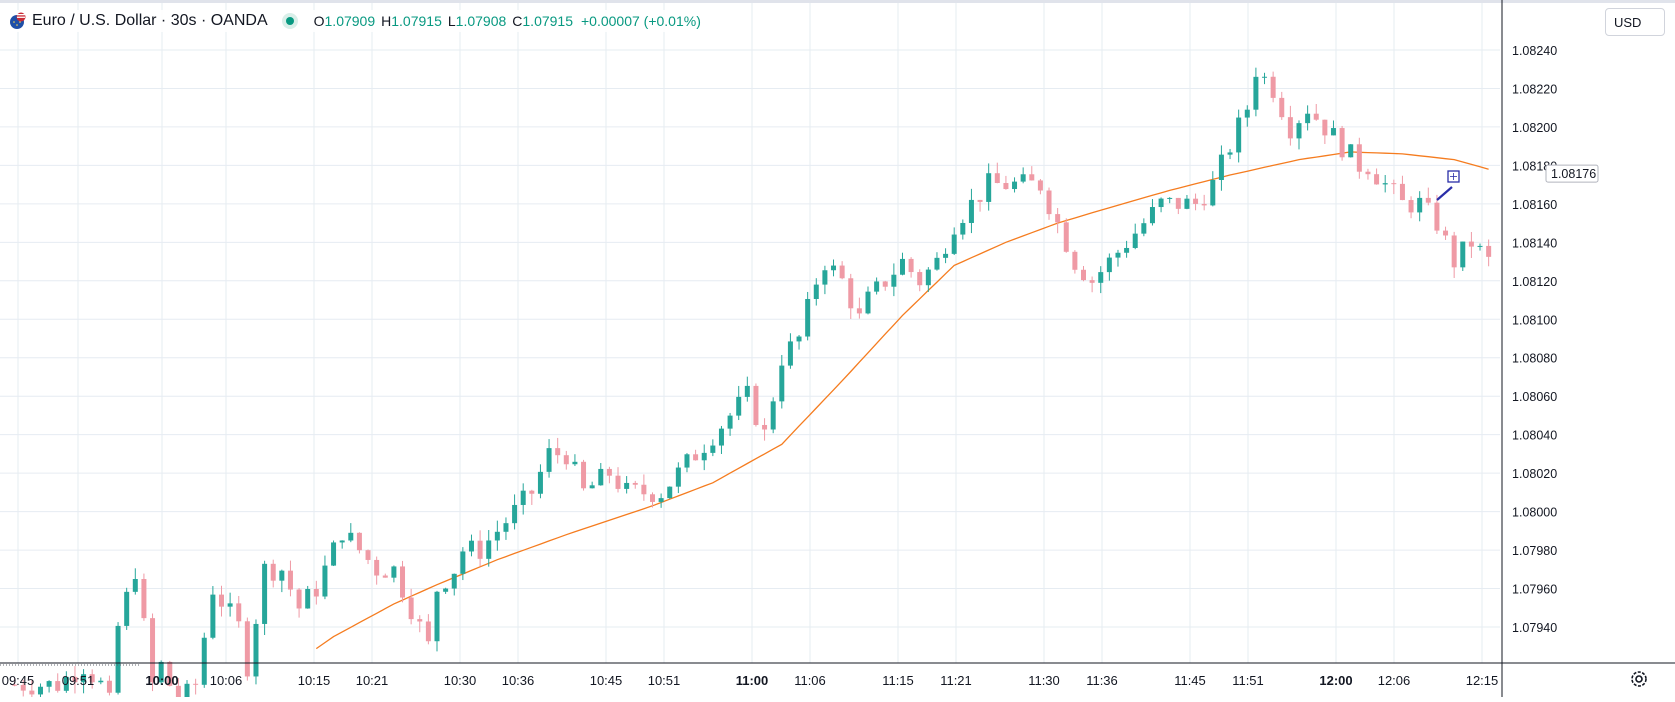  What do you see at coordinates (1102, 680) in the screenshot?
I see `x-tick-label: 11:36` at bounding box center [1102, 680].